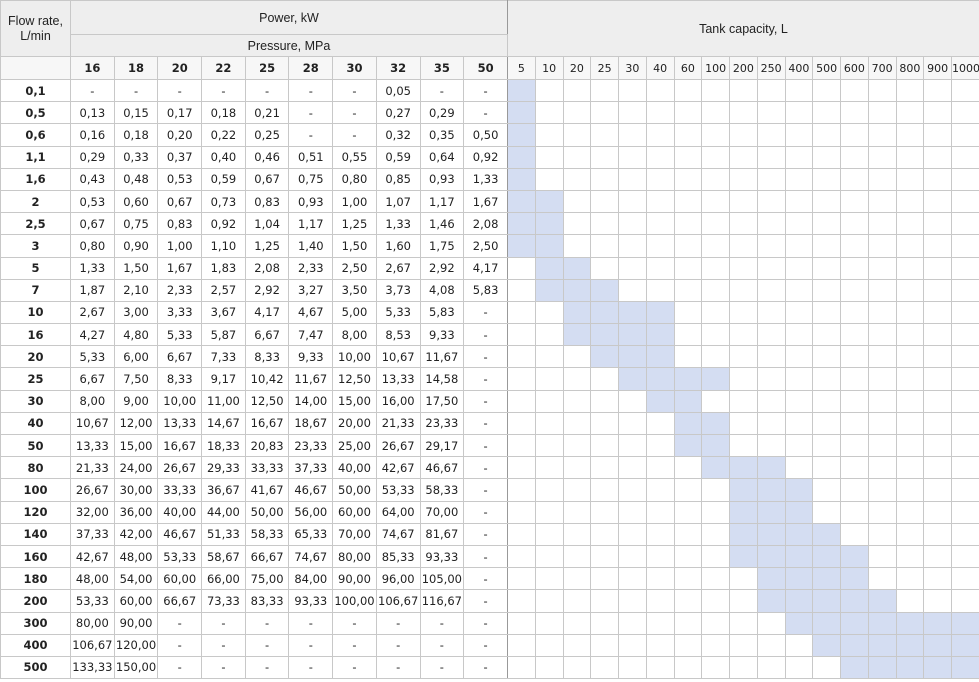 Image resolution: width=979 pixels, height=682 pixels. What do you see at coordinates (354, 579) in the screenshot?
I see `power-value: 90,00` at bounding box center [354, 579].